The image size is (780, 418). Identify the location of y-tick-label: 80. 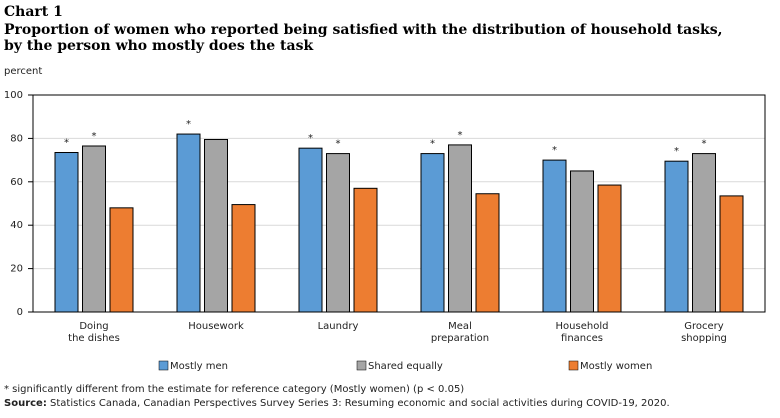
(16, 138).